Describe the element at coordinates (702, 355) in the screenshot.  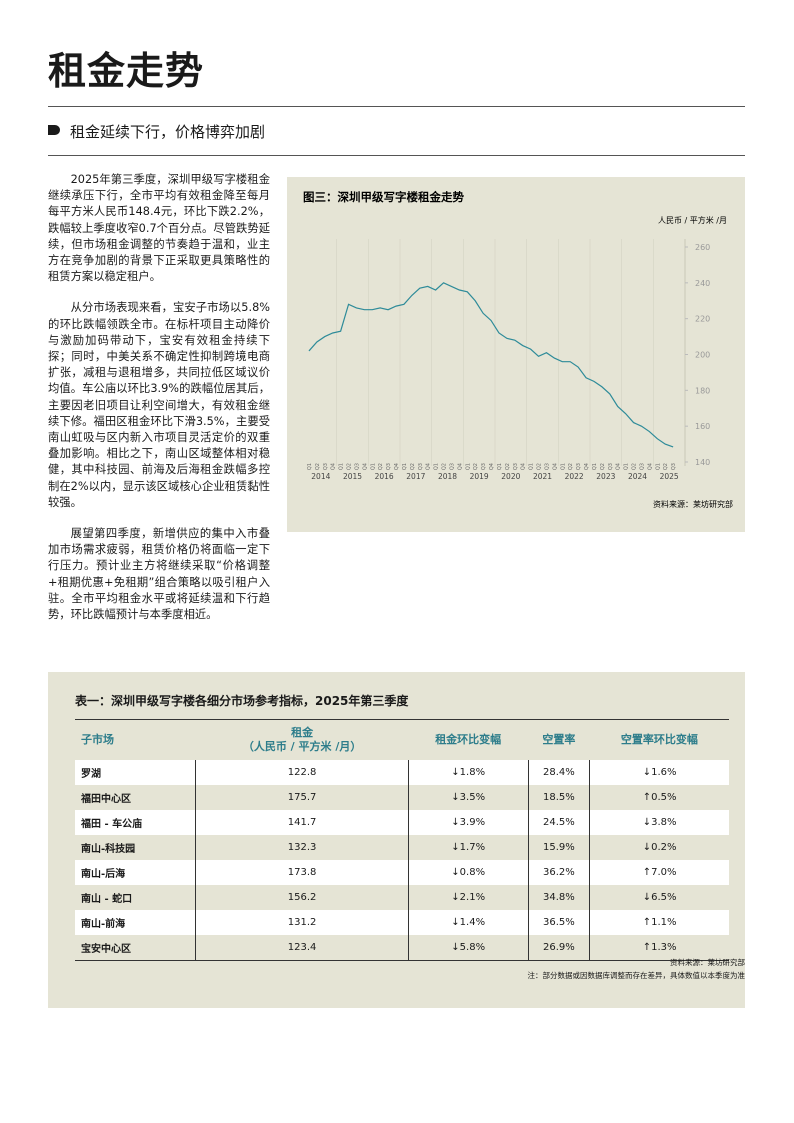
I see `y-tick-label: 200` at that location.